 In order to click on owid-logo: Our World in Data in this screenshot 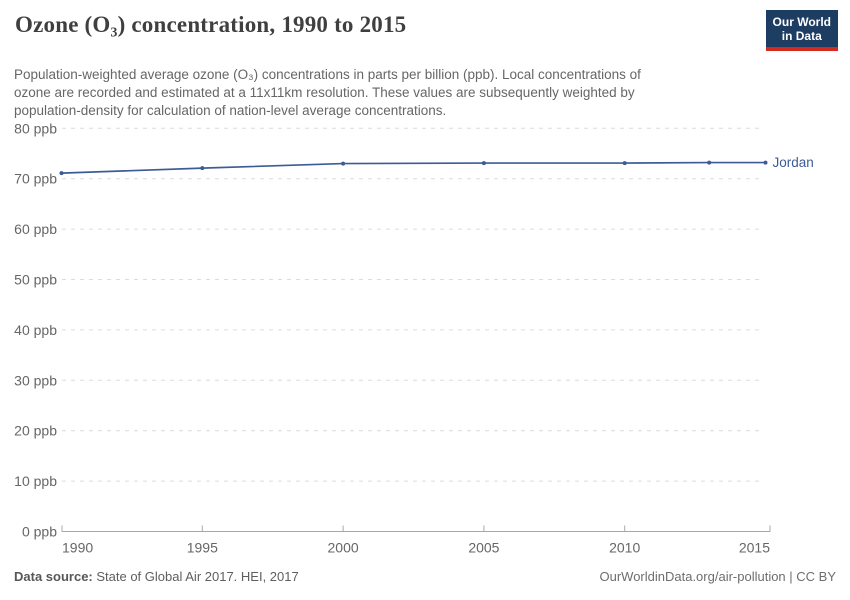, I will do `click(801, 30)`.